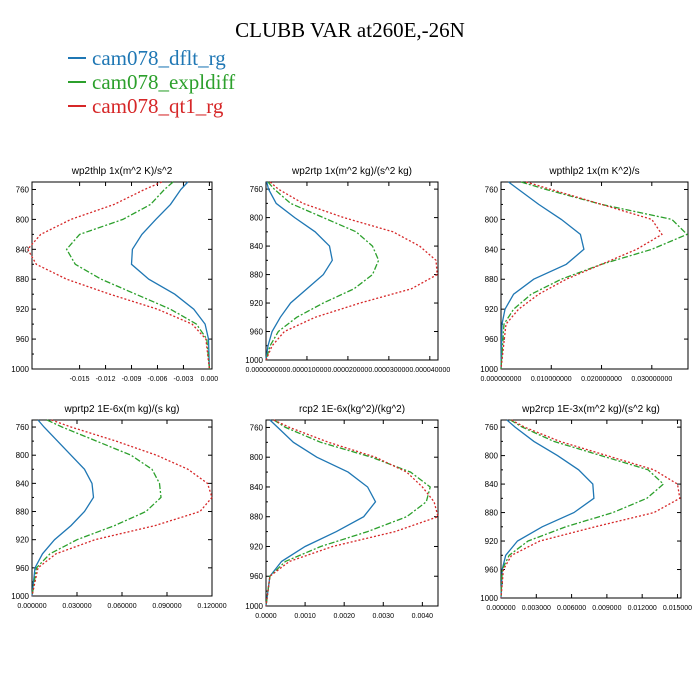  What do you see at coordinates (307, 370) in the screenshot?
I see `x-tick-label: 0.000010000` at bounding box center [307, 370].